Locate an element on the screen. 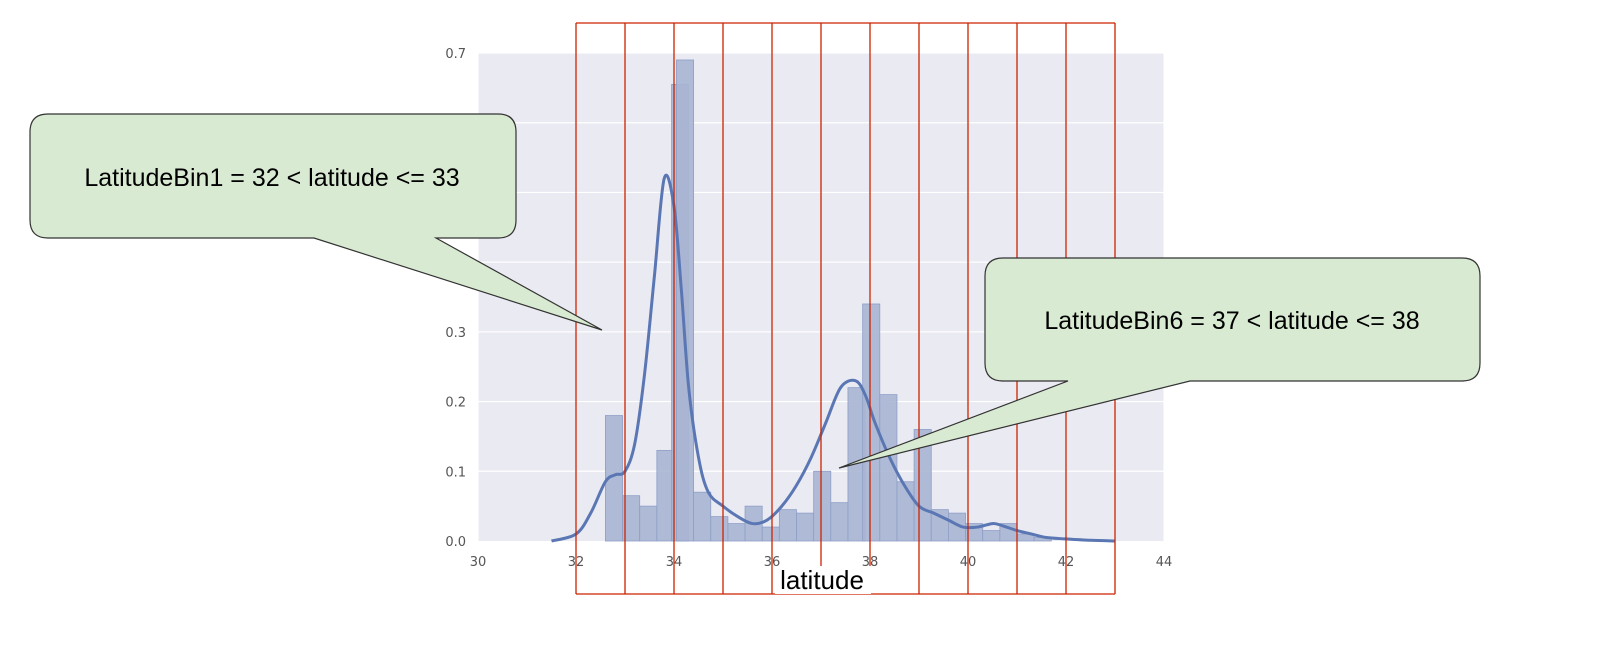 This screenshot has height=650, width=1604. callout-bin1-bubble is located at coordinates (316, 222).